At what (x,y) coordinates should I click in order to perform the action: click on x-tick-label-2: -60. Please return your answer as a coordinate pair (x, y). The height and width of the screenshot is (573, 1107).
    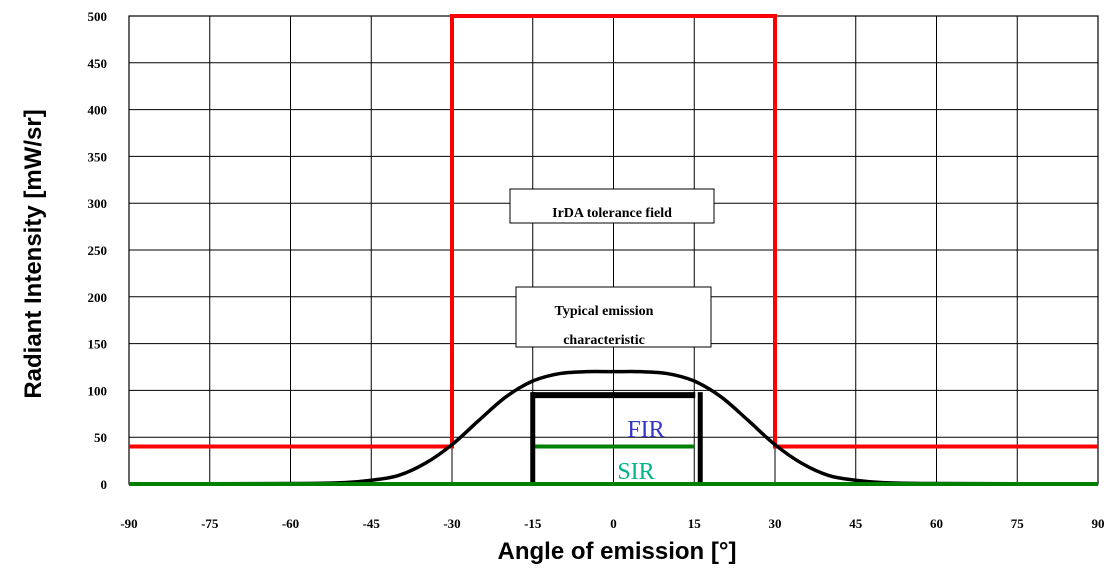
    Looking at the image, I should click on (290, 523).